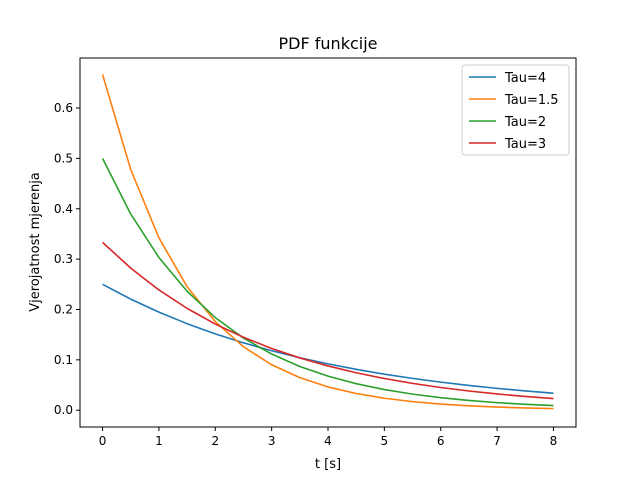 The height and width of the screenshot is (480, 640). What do you see at coordinates (328, 43) in the screenshot?
I see `chart-title: PDF funkcije` at bounding box center [328, 43].